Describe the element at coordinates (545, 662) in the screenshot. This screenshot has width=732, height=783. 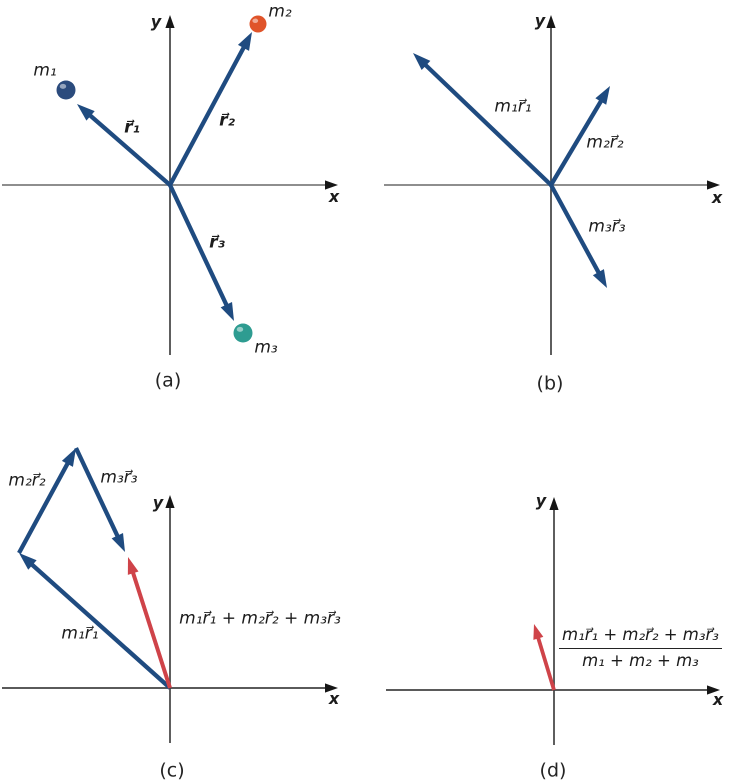
I see `vector-com` at that location.